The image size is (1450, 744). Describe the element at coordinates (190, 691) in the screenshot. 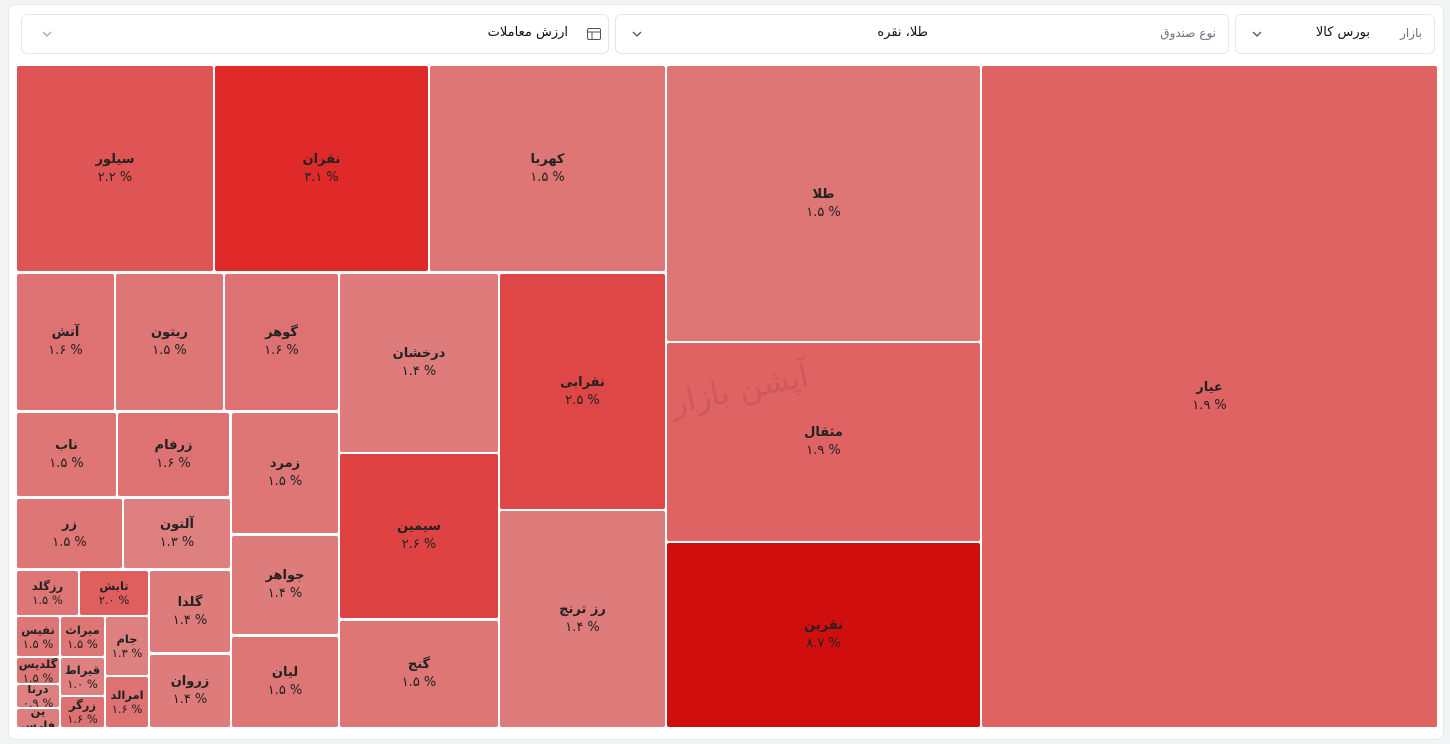

I see `tile: زروان ۱.۴ %` at that location.